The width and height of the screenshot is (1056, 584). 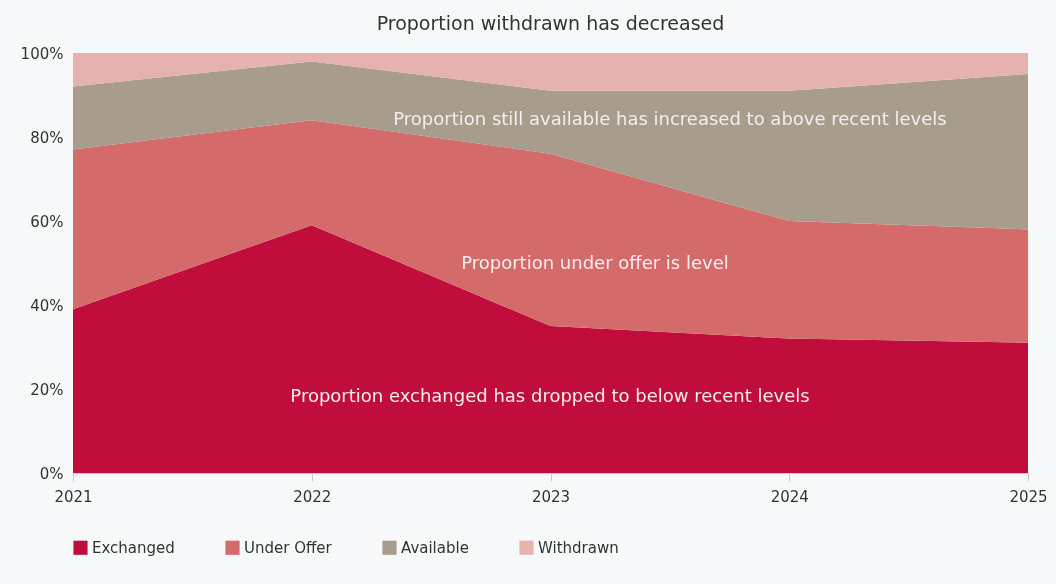 What do you see at coordinates (551, 496) in the screenshot?
I see `x-tick-label: 2023` at bounding box center [551, 496].